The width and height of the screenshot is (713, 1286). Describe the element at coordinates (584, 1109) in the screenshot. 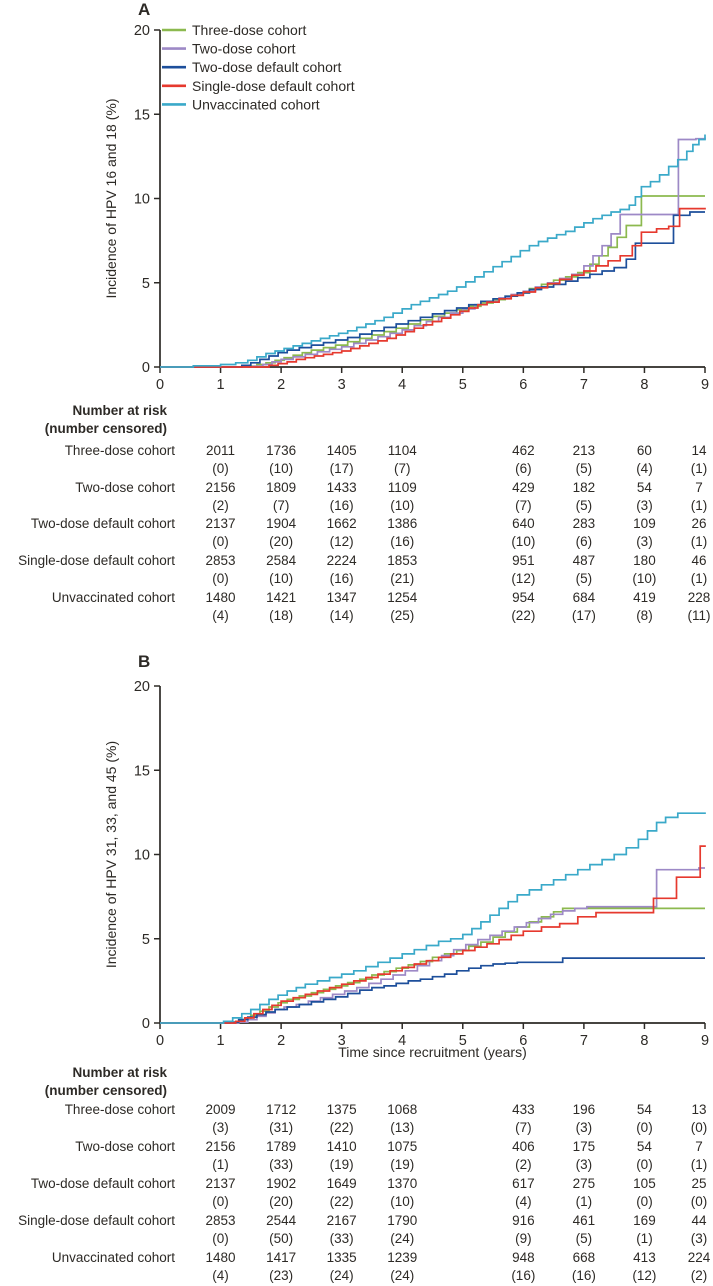

I see `at-risk-count: 196` at that location.